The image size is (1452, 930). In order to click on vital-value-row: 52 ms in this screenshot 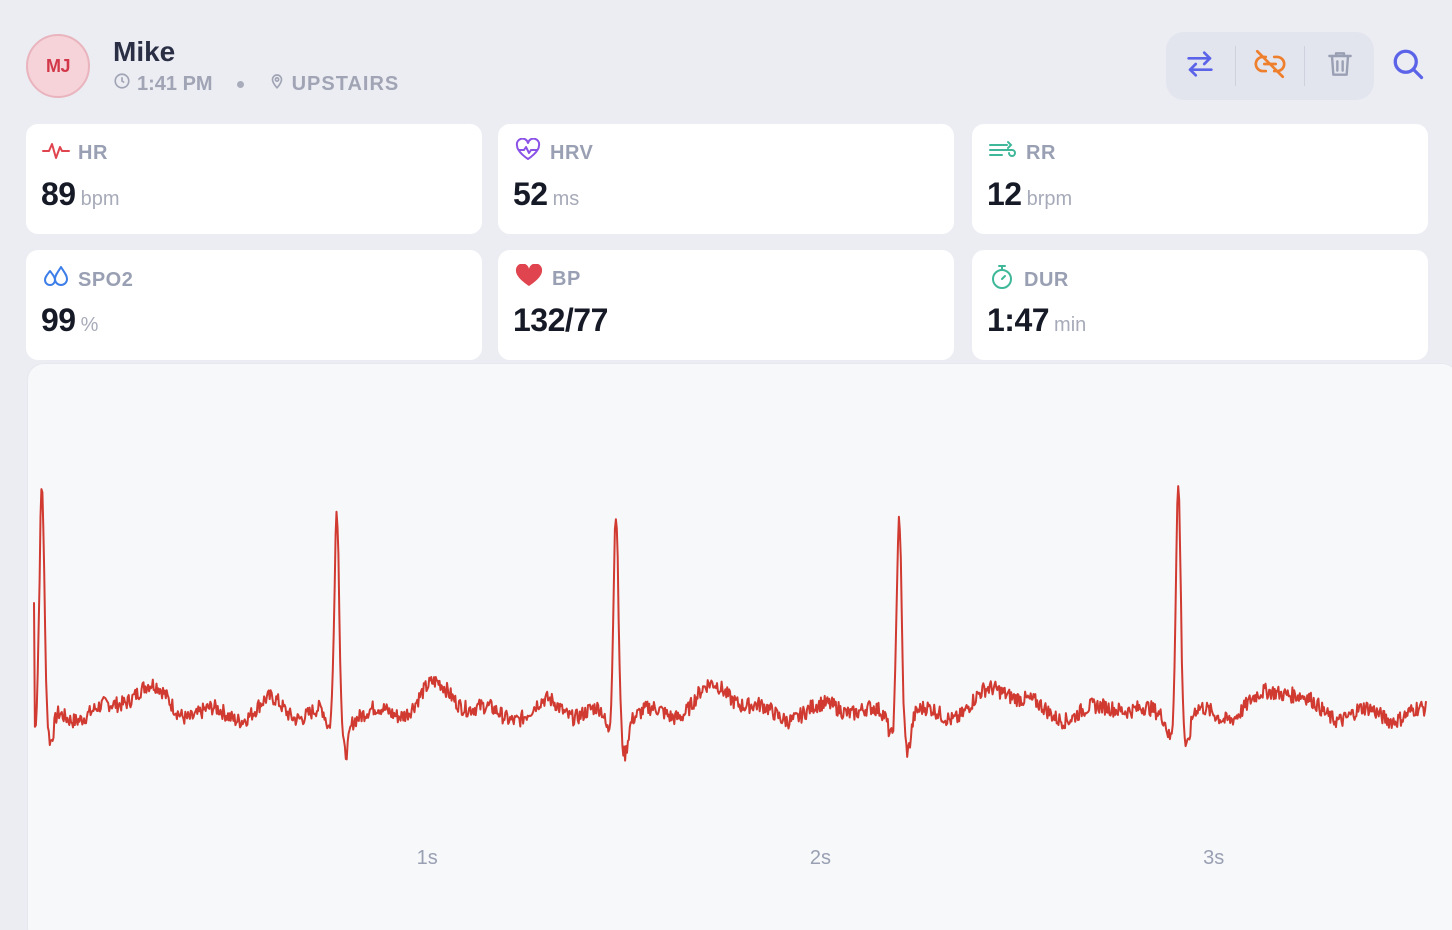, I will do `click(546, 194)`.